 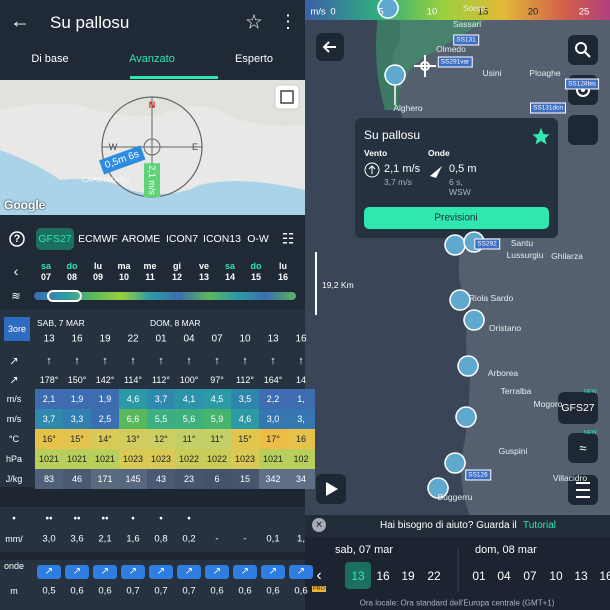 What do you see at coordinates (439, 153) in the screenshot?
I see `popup-waves-title: Onde` at bounding box center [439, 153].